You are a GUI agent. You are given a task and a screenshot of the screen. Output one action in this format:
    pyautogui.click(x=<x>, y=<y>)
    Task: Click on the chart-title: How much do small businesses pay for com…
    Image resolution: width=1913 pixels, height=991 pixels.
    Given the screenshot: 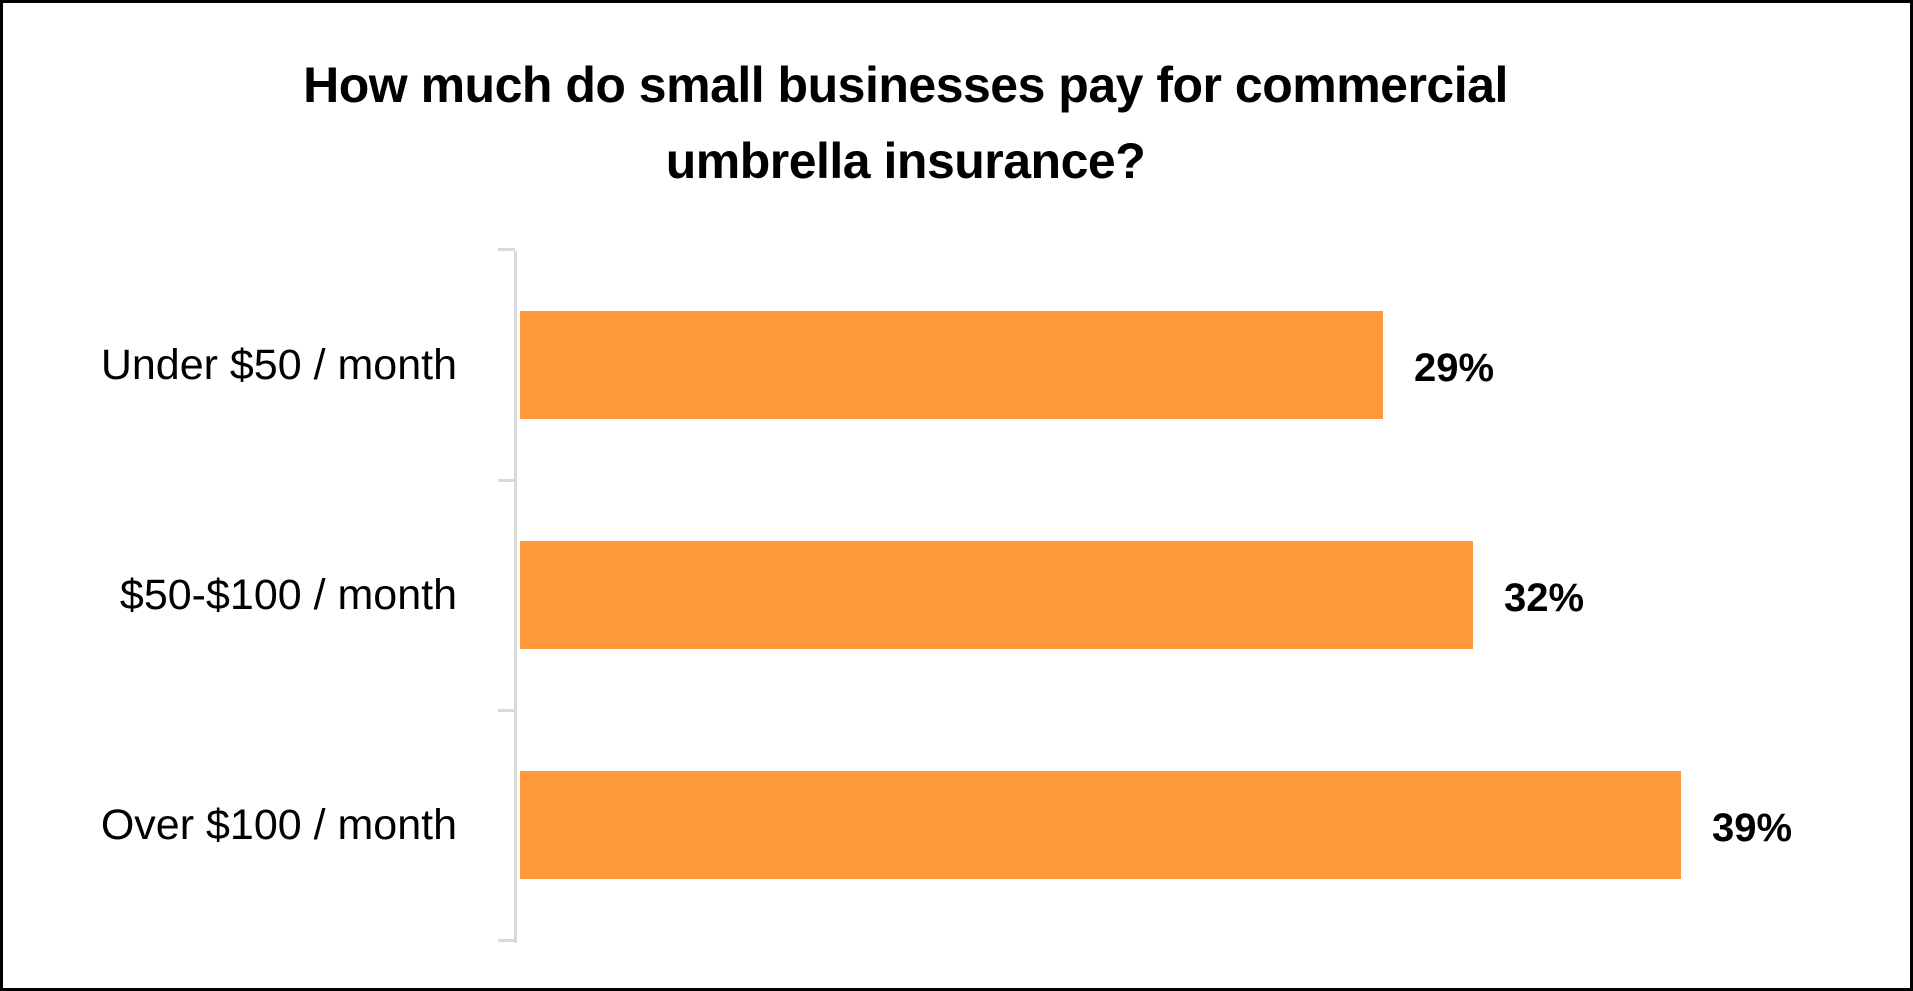 What is the action you would take?
    pyautogui.click(x=905, y=123)
    